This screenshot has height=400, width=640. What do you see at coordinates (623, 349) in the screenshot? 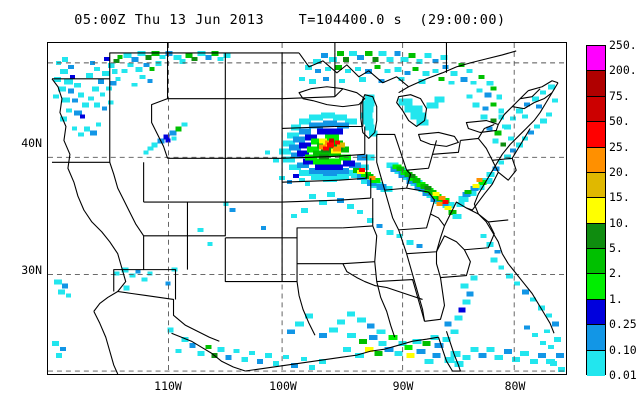
I see `colorbar-tick-label-12: 0.10` at bounding box center [623, 349].